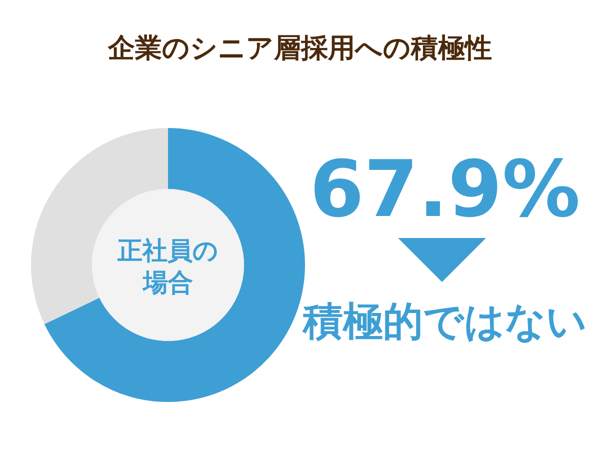 This screenshot has height=450, width=600. What do you see at coordinates (299, 48) in the screenshot?
I see `chart-title: 企業のシニア層採用への積極性` at bounding box center [299, 48].